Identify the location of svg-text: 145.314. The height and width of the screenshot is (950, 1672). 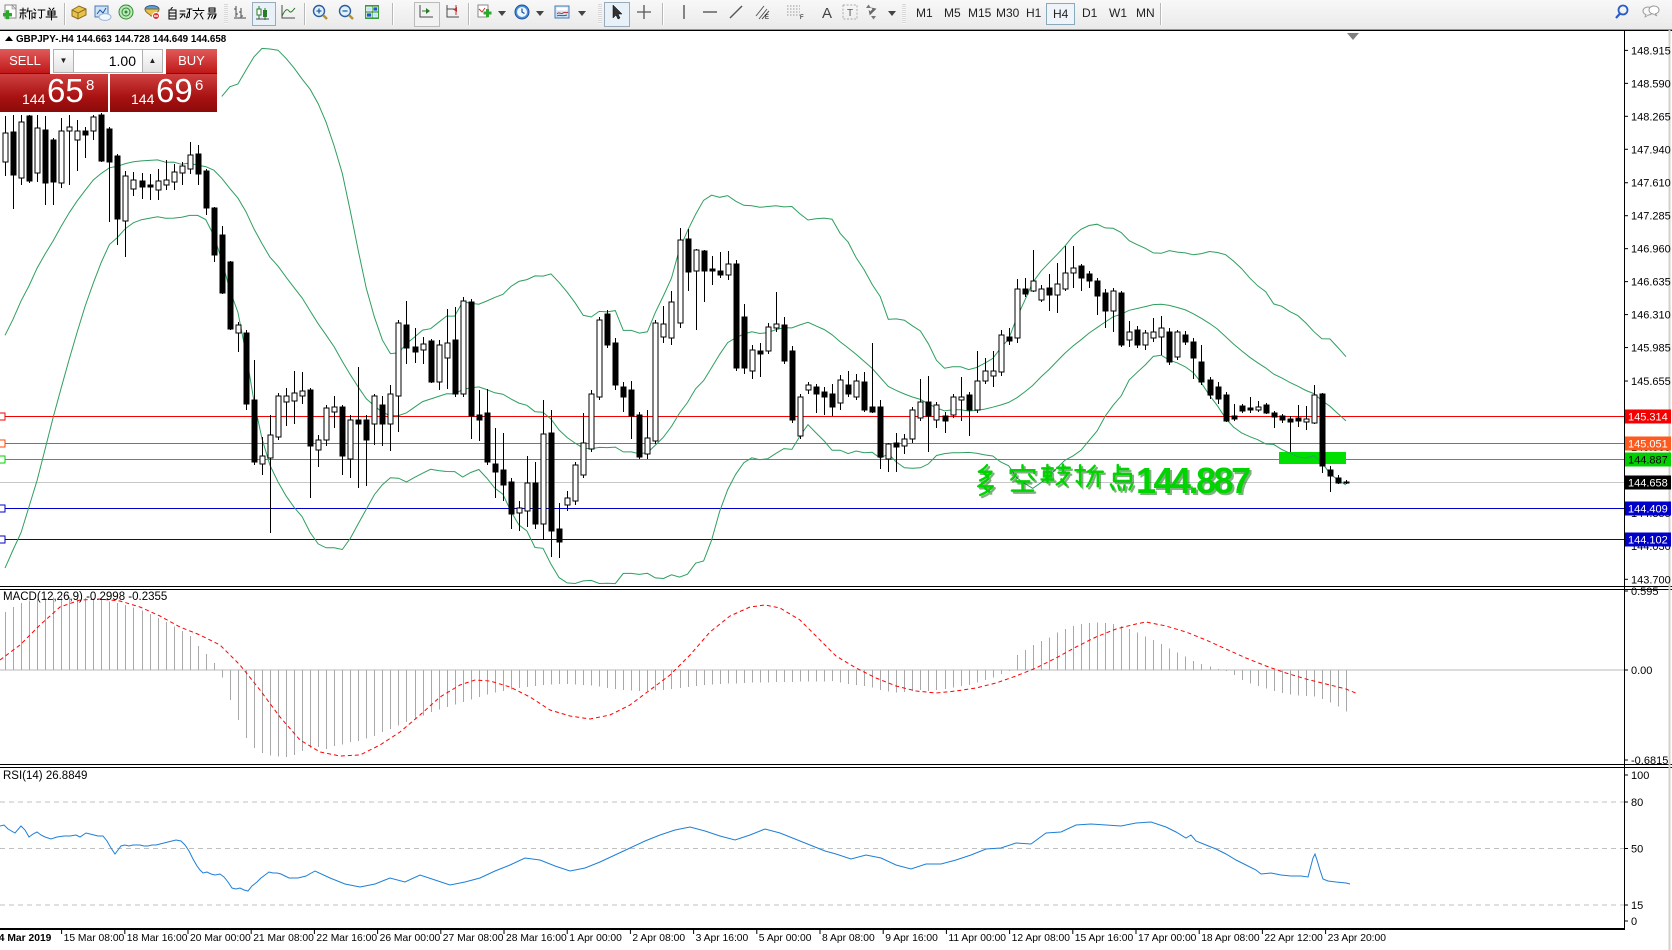
(1648, 418).